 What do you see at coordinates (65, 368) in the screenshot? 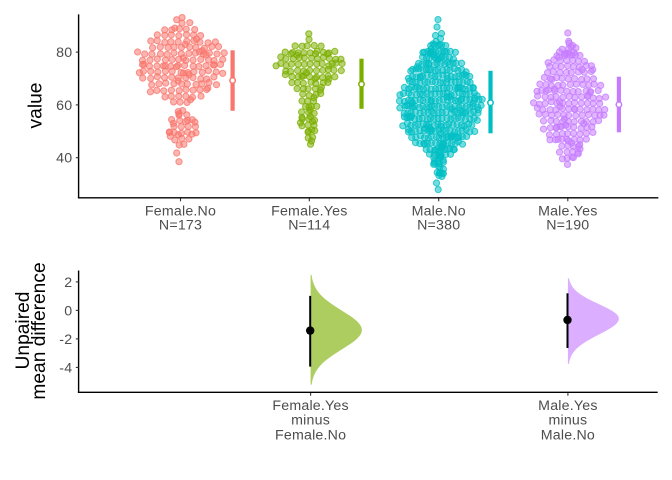
I see `svg-text: -4` at bounding box center [65, 368].